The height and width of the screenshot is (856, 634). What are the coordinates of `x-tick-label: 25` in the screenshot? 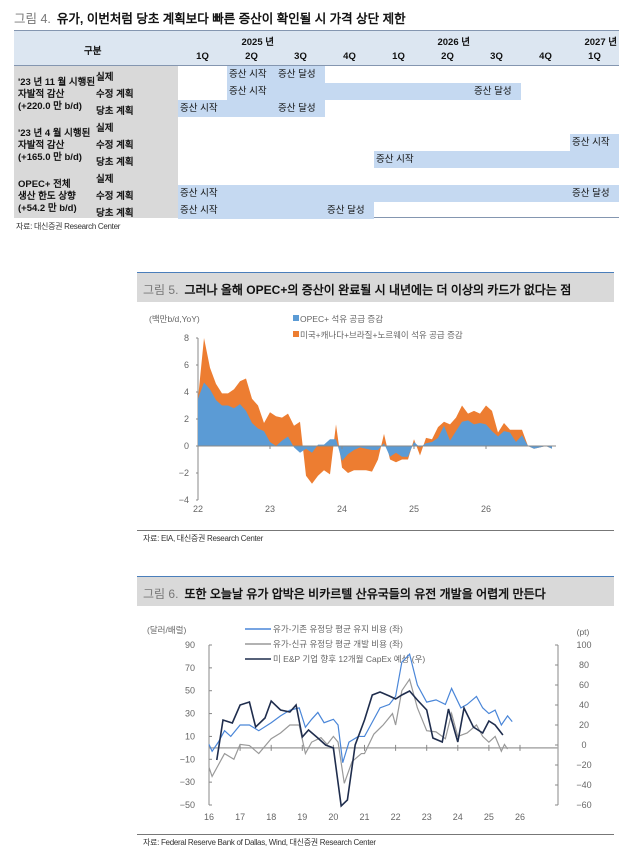 It's located at (489, 817).